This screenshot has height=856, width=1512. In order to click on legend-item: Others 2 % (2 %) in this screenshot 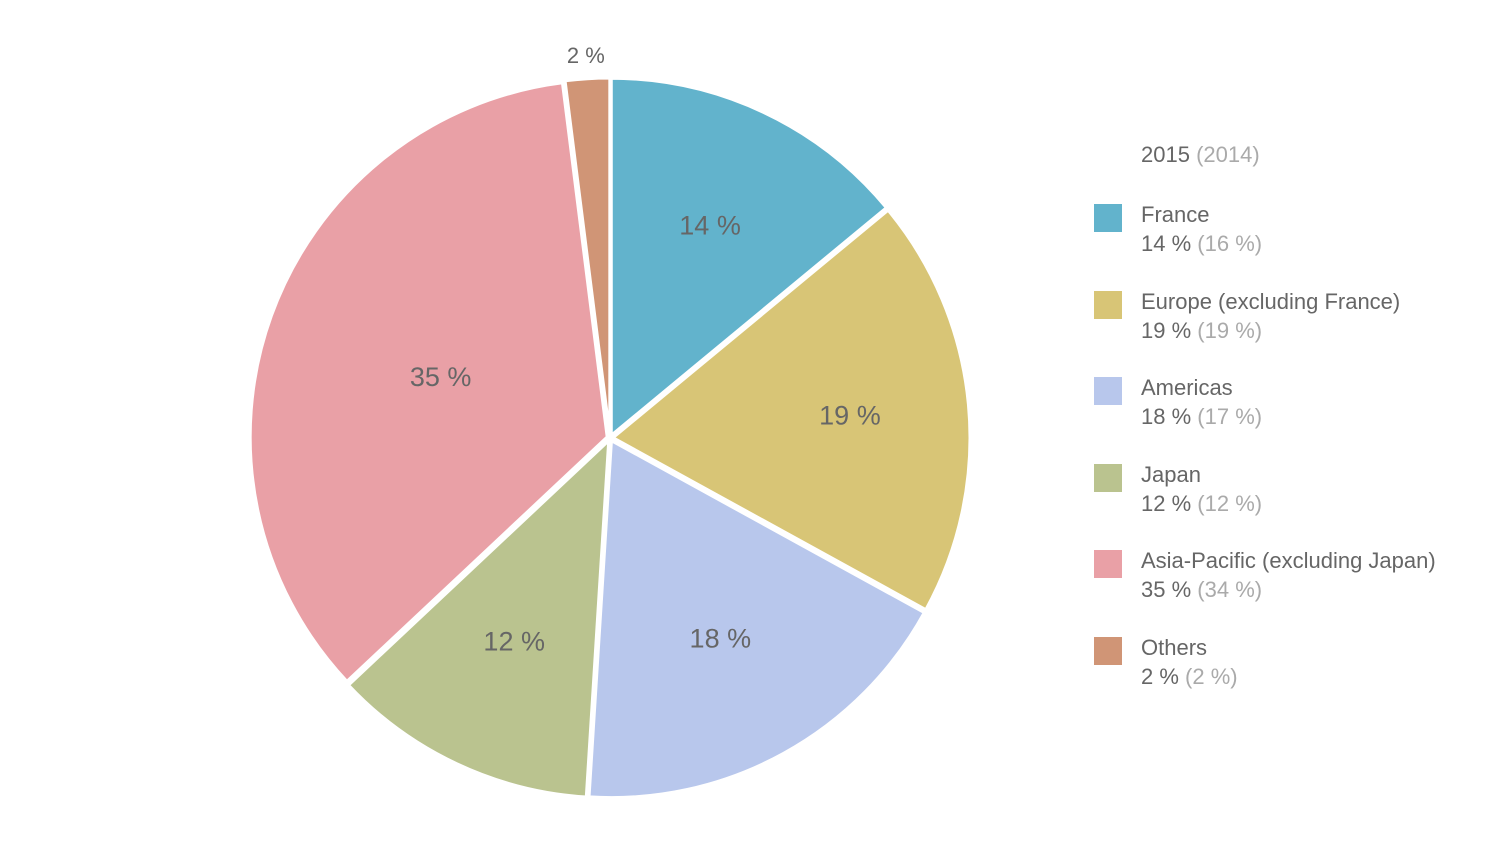, I will do `click(1177, 679)`.